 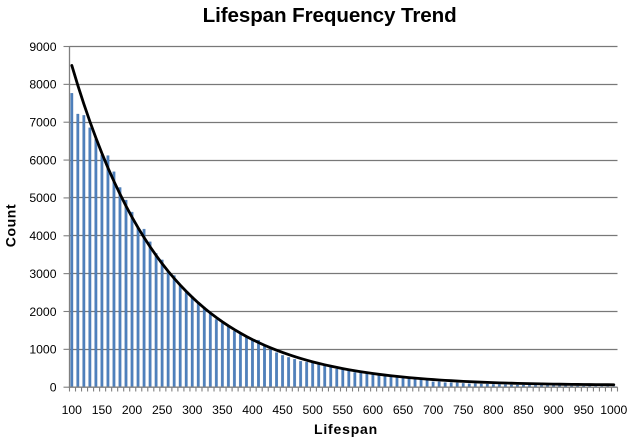 I want to click on svg-text: 700, so click(x=433, y=410).